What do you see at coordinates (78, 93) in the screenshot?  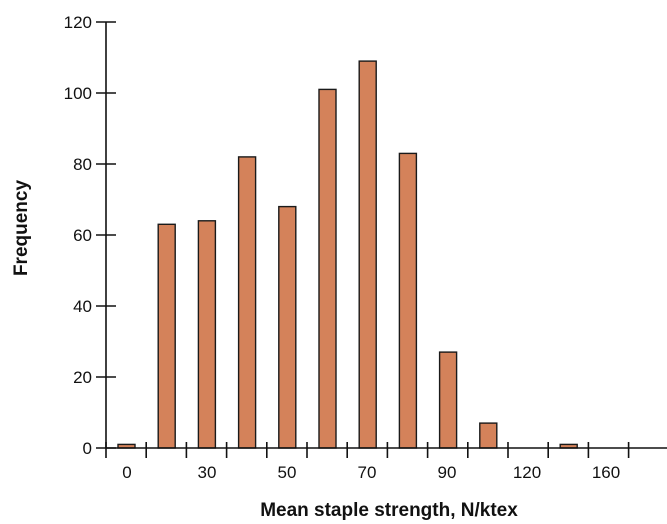 I see `y-tick-label-100: 100` at bounding box center [78, 93].